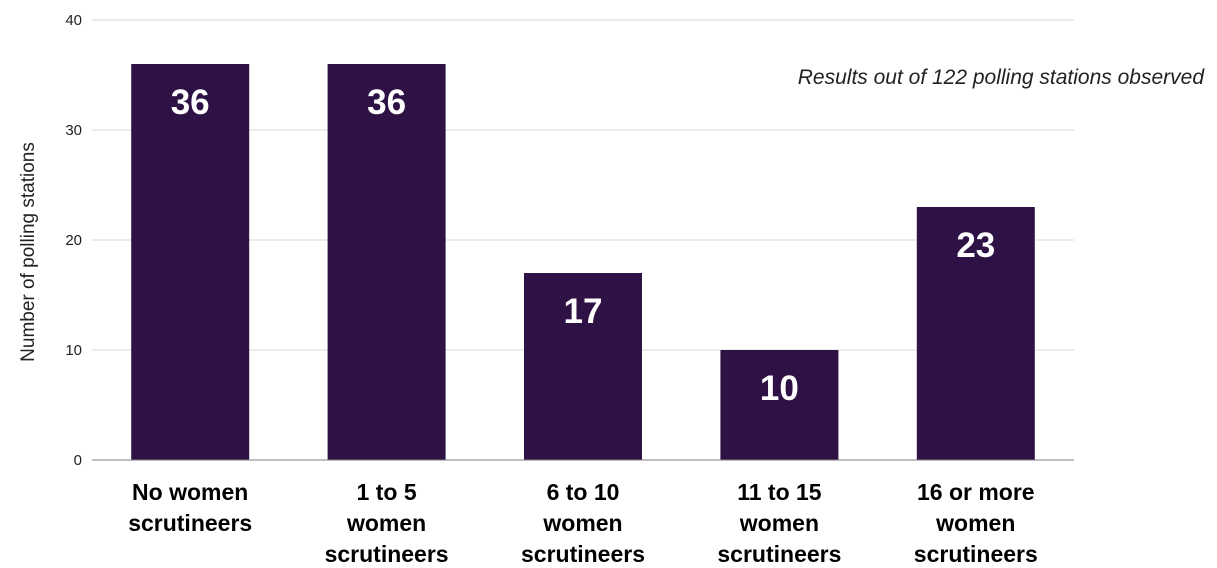  I want to click on x-category-label-line: 6 to 10, so click(583, 492).